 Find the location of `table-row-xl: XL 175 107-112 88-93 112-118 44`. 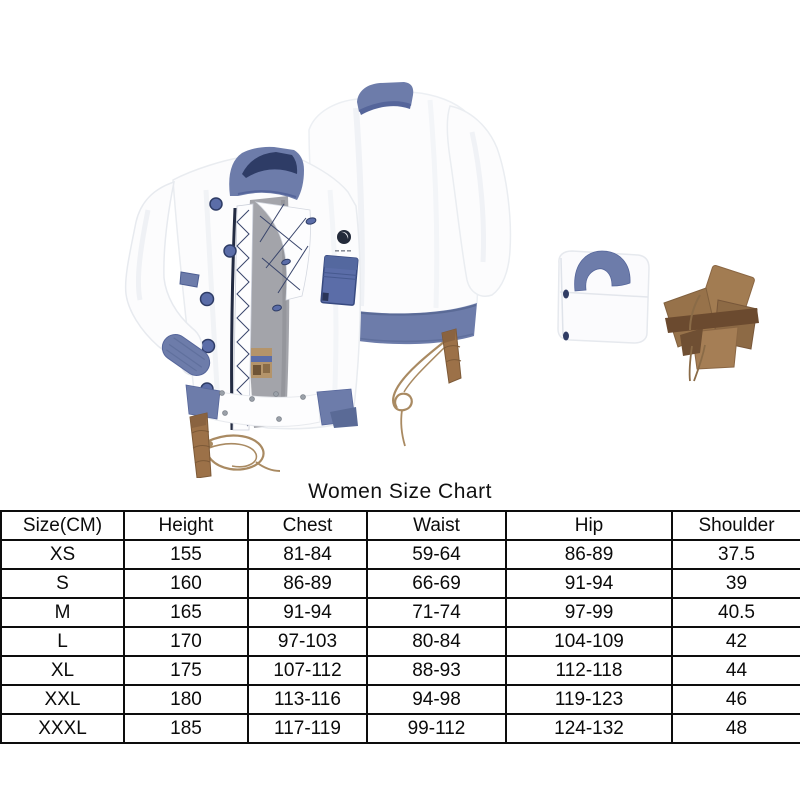

table-row-xl: XL 175 107-112 88-93 112-118 44 is located at coordinates (400, 670).